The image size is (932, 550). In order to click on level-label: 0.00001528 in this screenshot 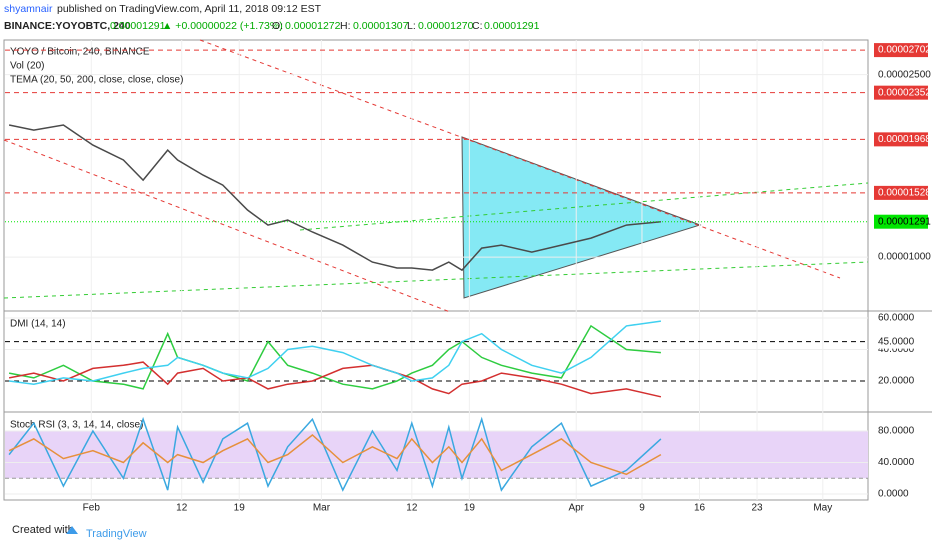, I will do `click(904, 193)`.